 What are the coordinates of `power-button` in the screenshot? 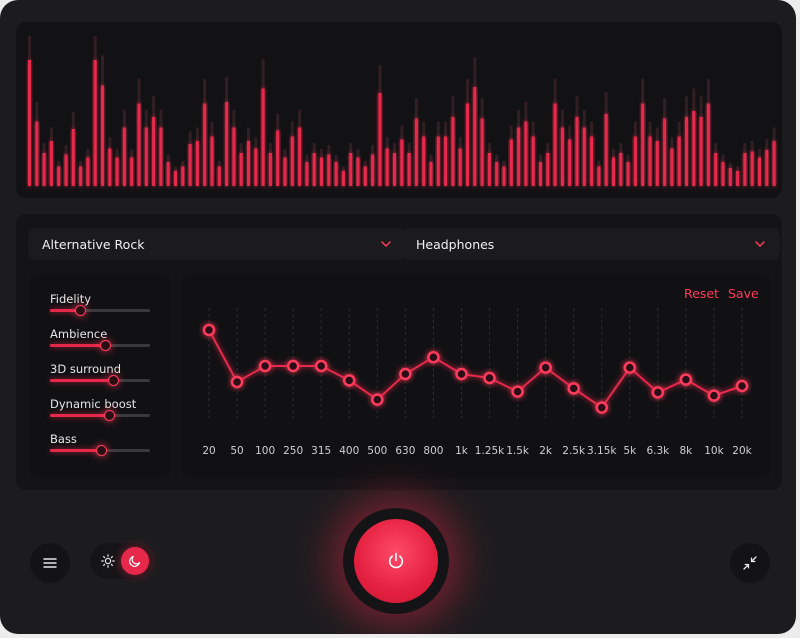 It's located at (396, 561).